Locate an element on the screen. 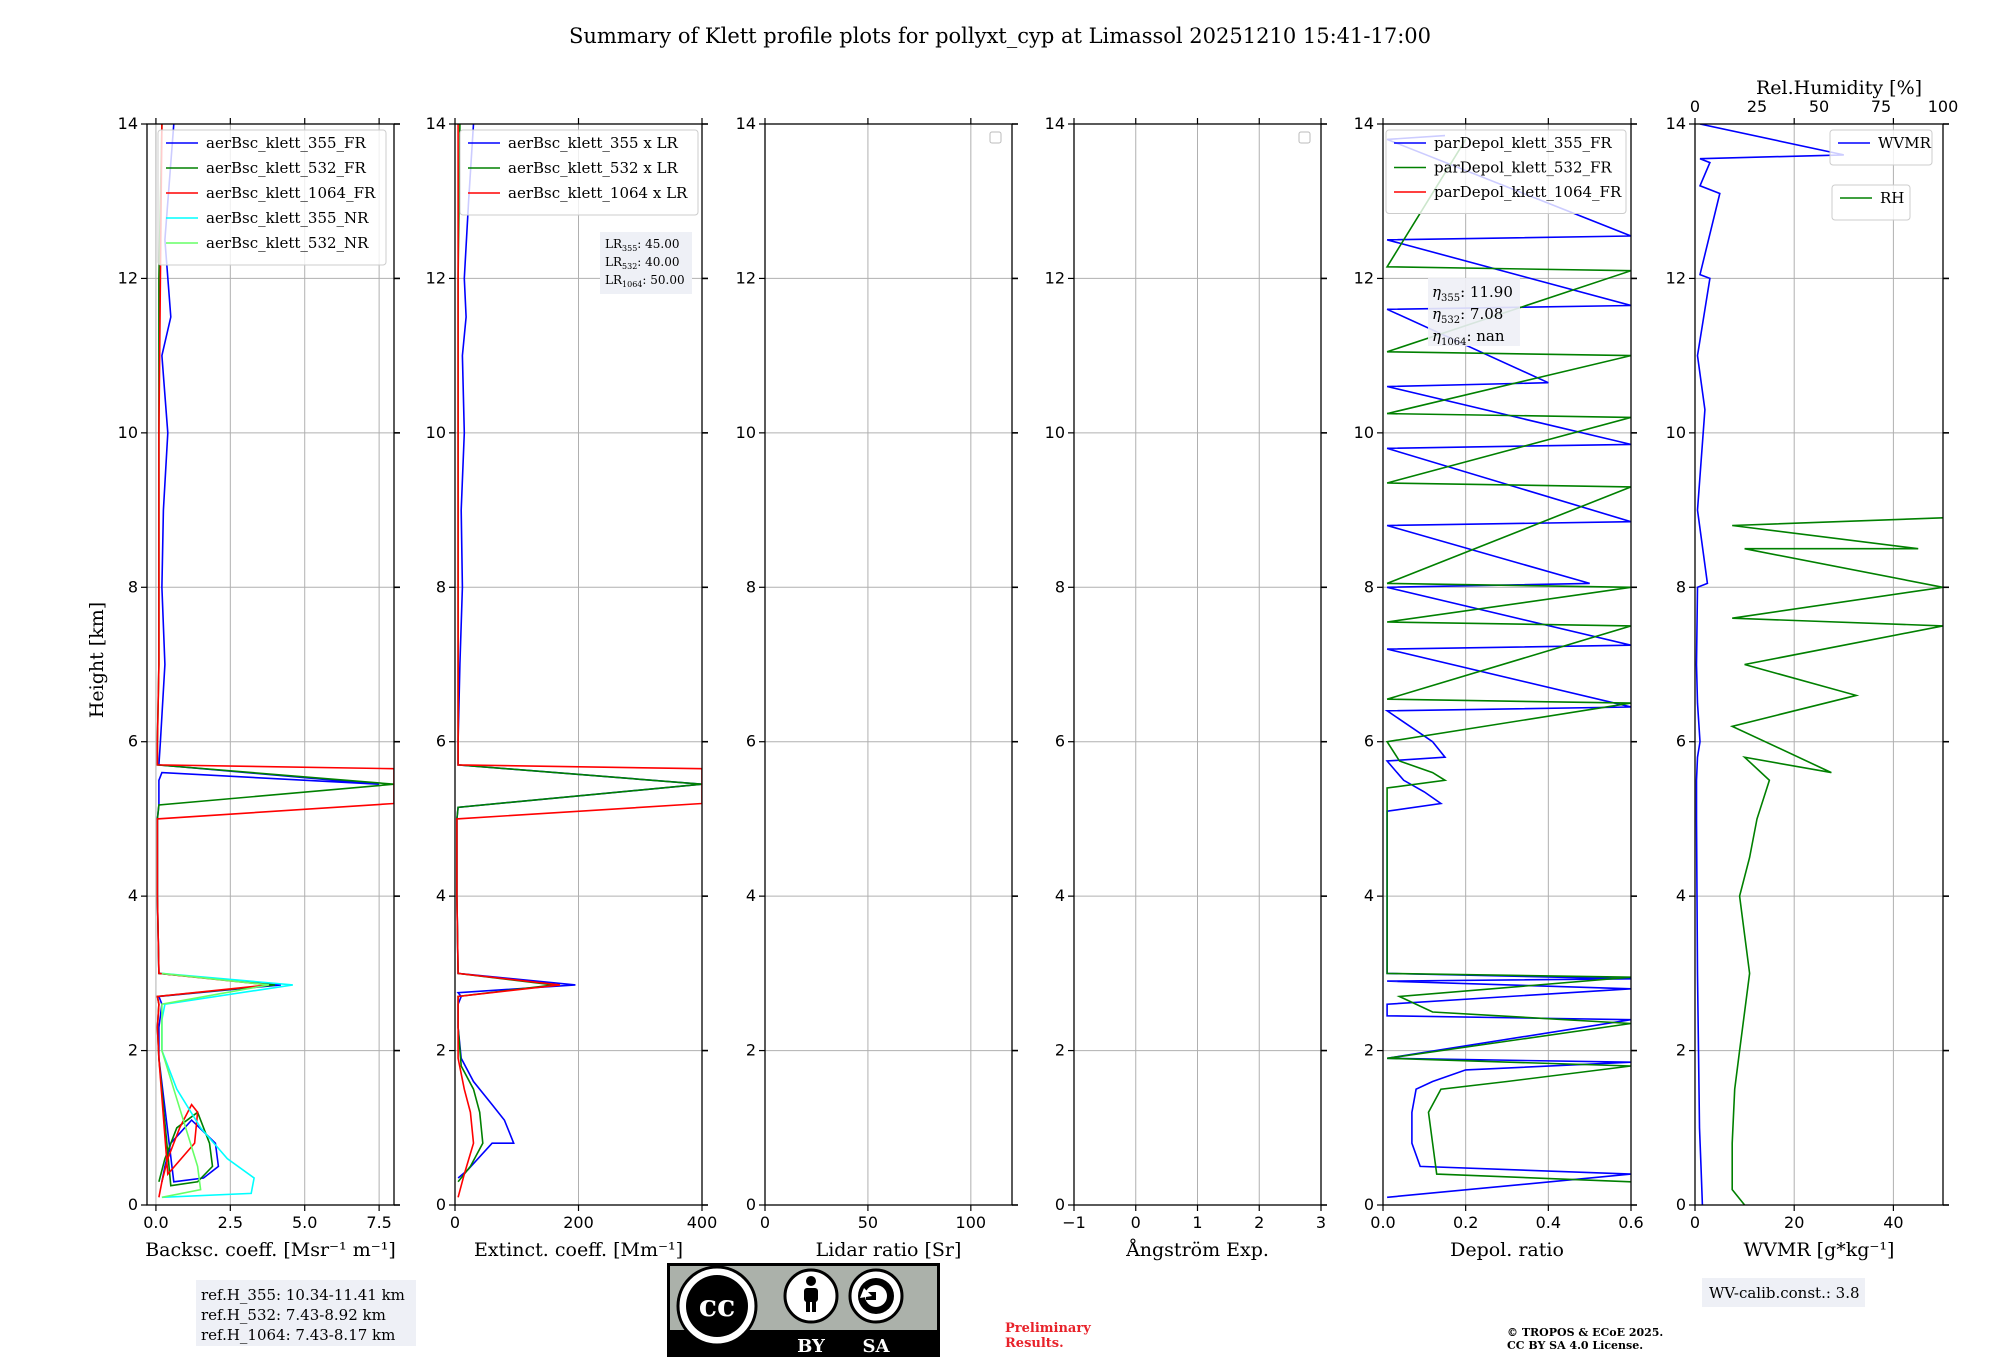 Image resolution: width=2000 pixels, height=1364 pixels. x-tick-label: 2 is located at coordinates (1259, 1222).